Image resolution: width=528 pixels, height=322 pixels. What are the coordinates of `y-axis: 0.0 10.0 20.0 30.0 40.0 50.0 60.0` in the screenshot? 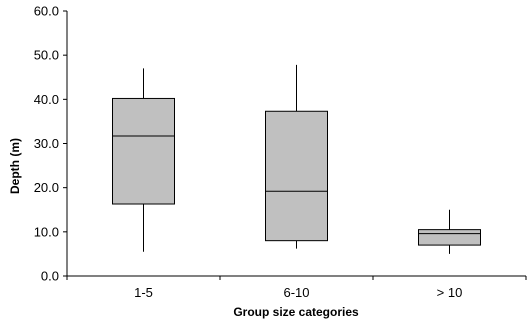 It's located at (51, 144).